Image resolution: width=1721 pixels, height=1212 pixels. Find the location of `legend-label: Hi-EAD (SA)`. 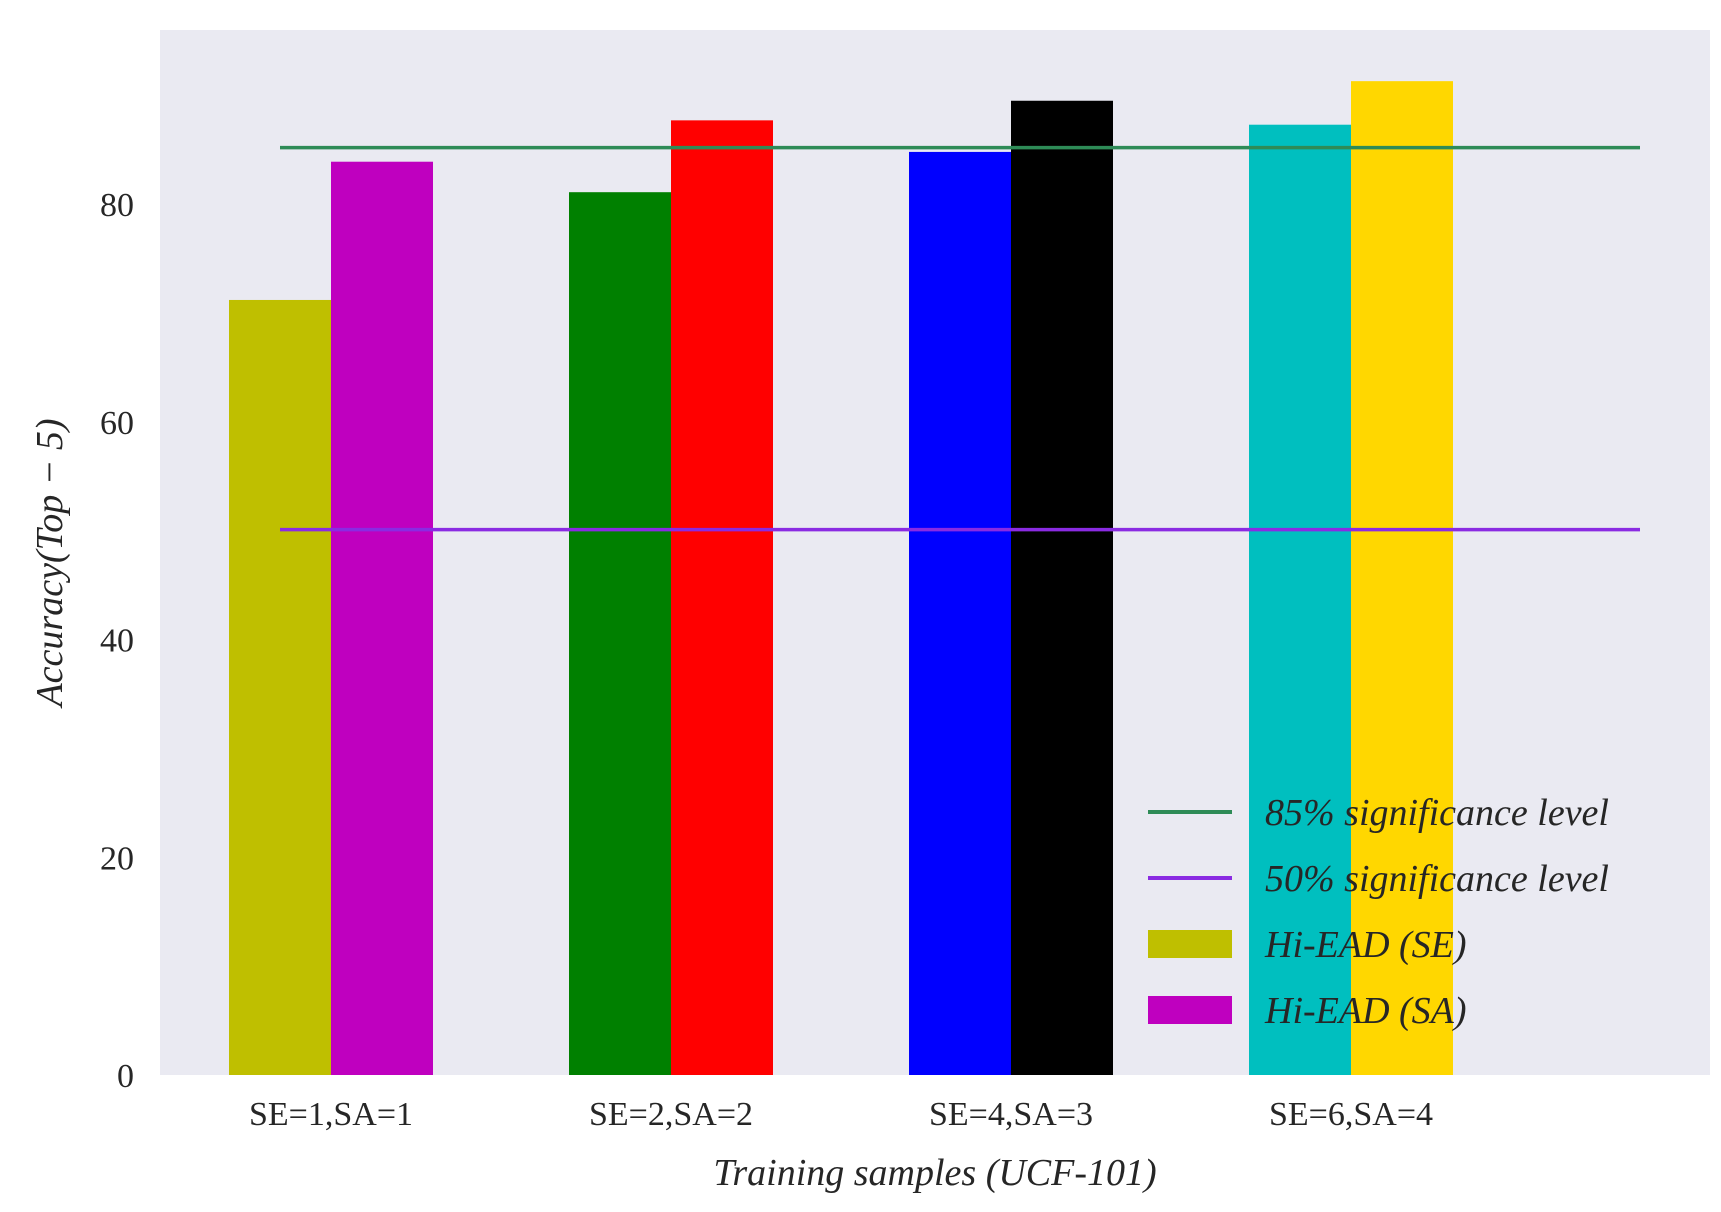

legend-label: Hi-EAD (SA) is located at coordinates (1365, 1011).